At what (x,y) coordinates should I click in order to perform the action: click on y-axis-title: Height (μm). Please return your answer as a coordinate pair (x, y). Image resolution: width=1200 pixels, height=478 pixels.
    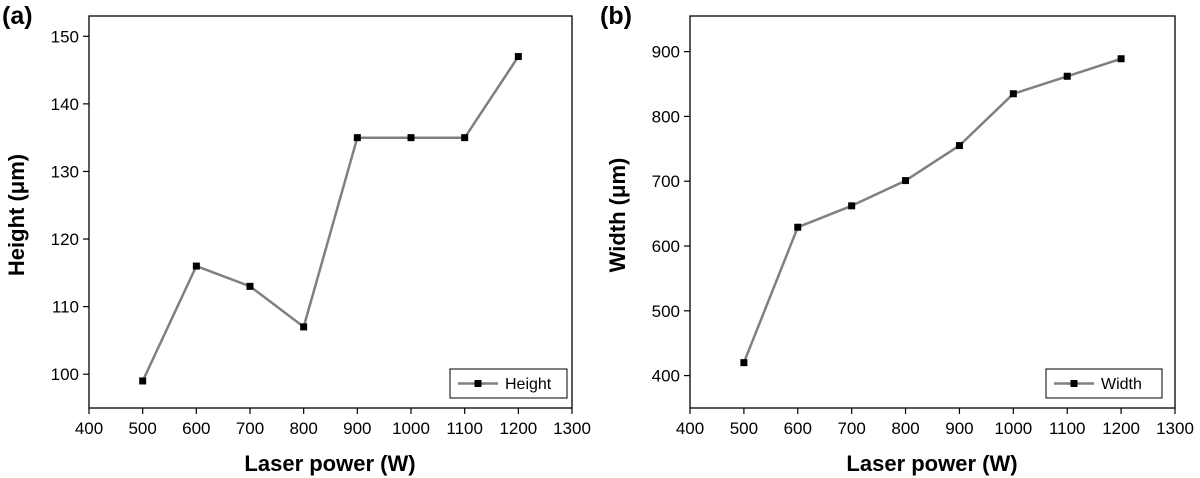
    Looking at the image, I should click on (16, 215).